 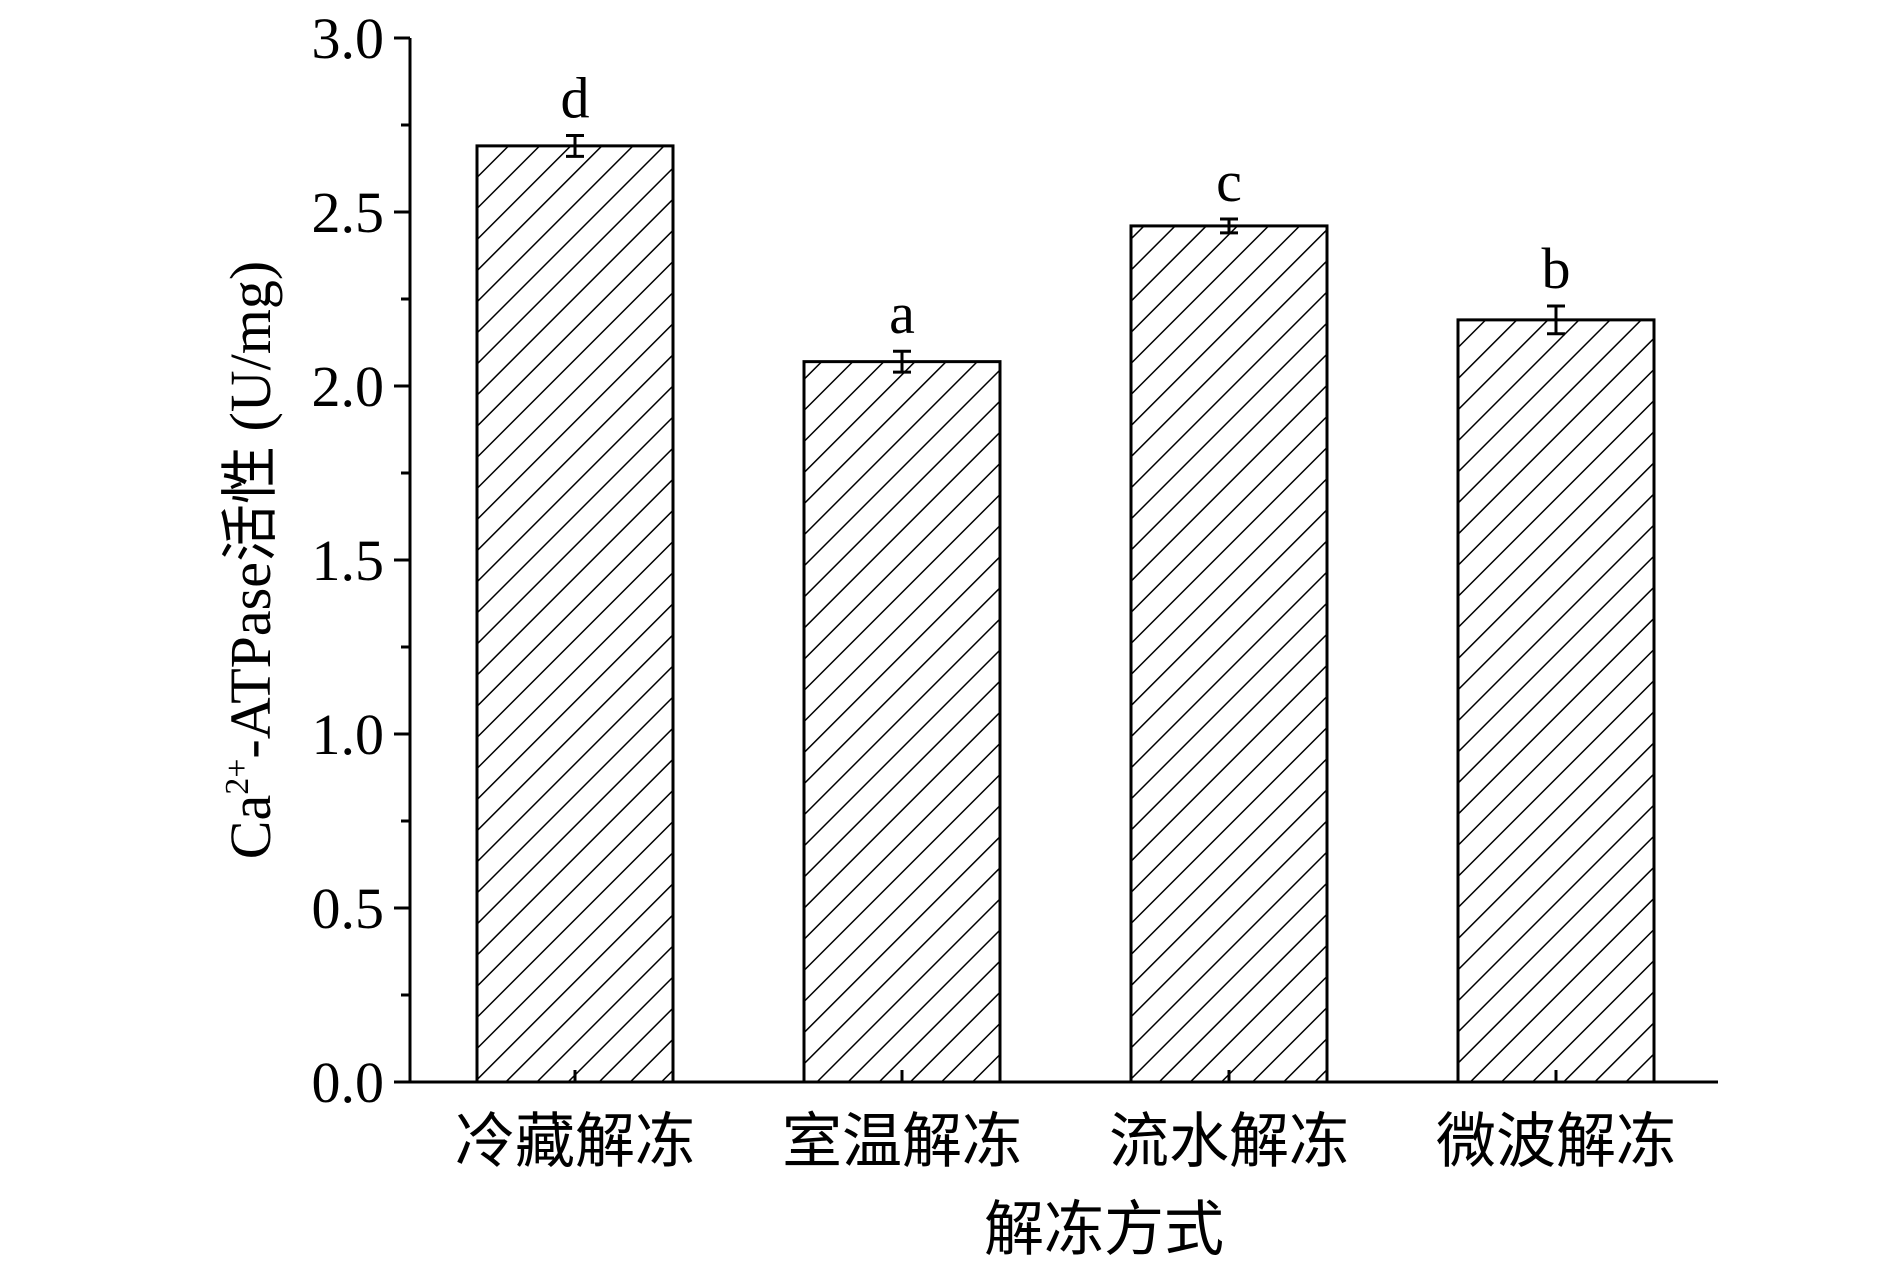 What do you see at coordinates (348, 560) in the screenshot?
I see `y-tick-label: 1.5` at bounding box center [348, 560].